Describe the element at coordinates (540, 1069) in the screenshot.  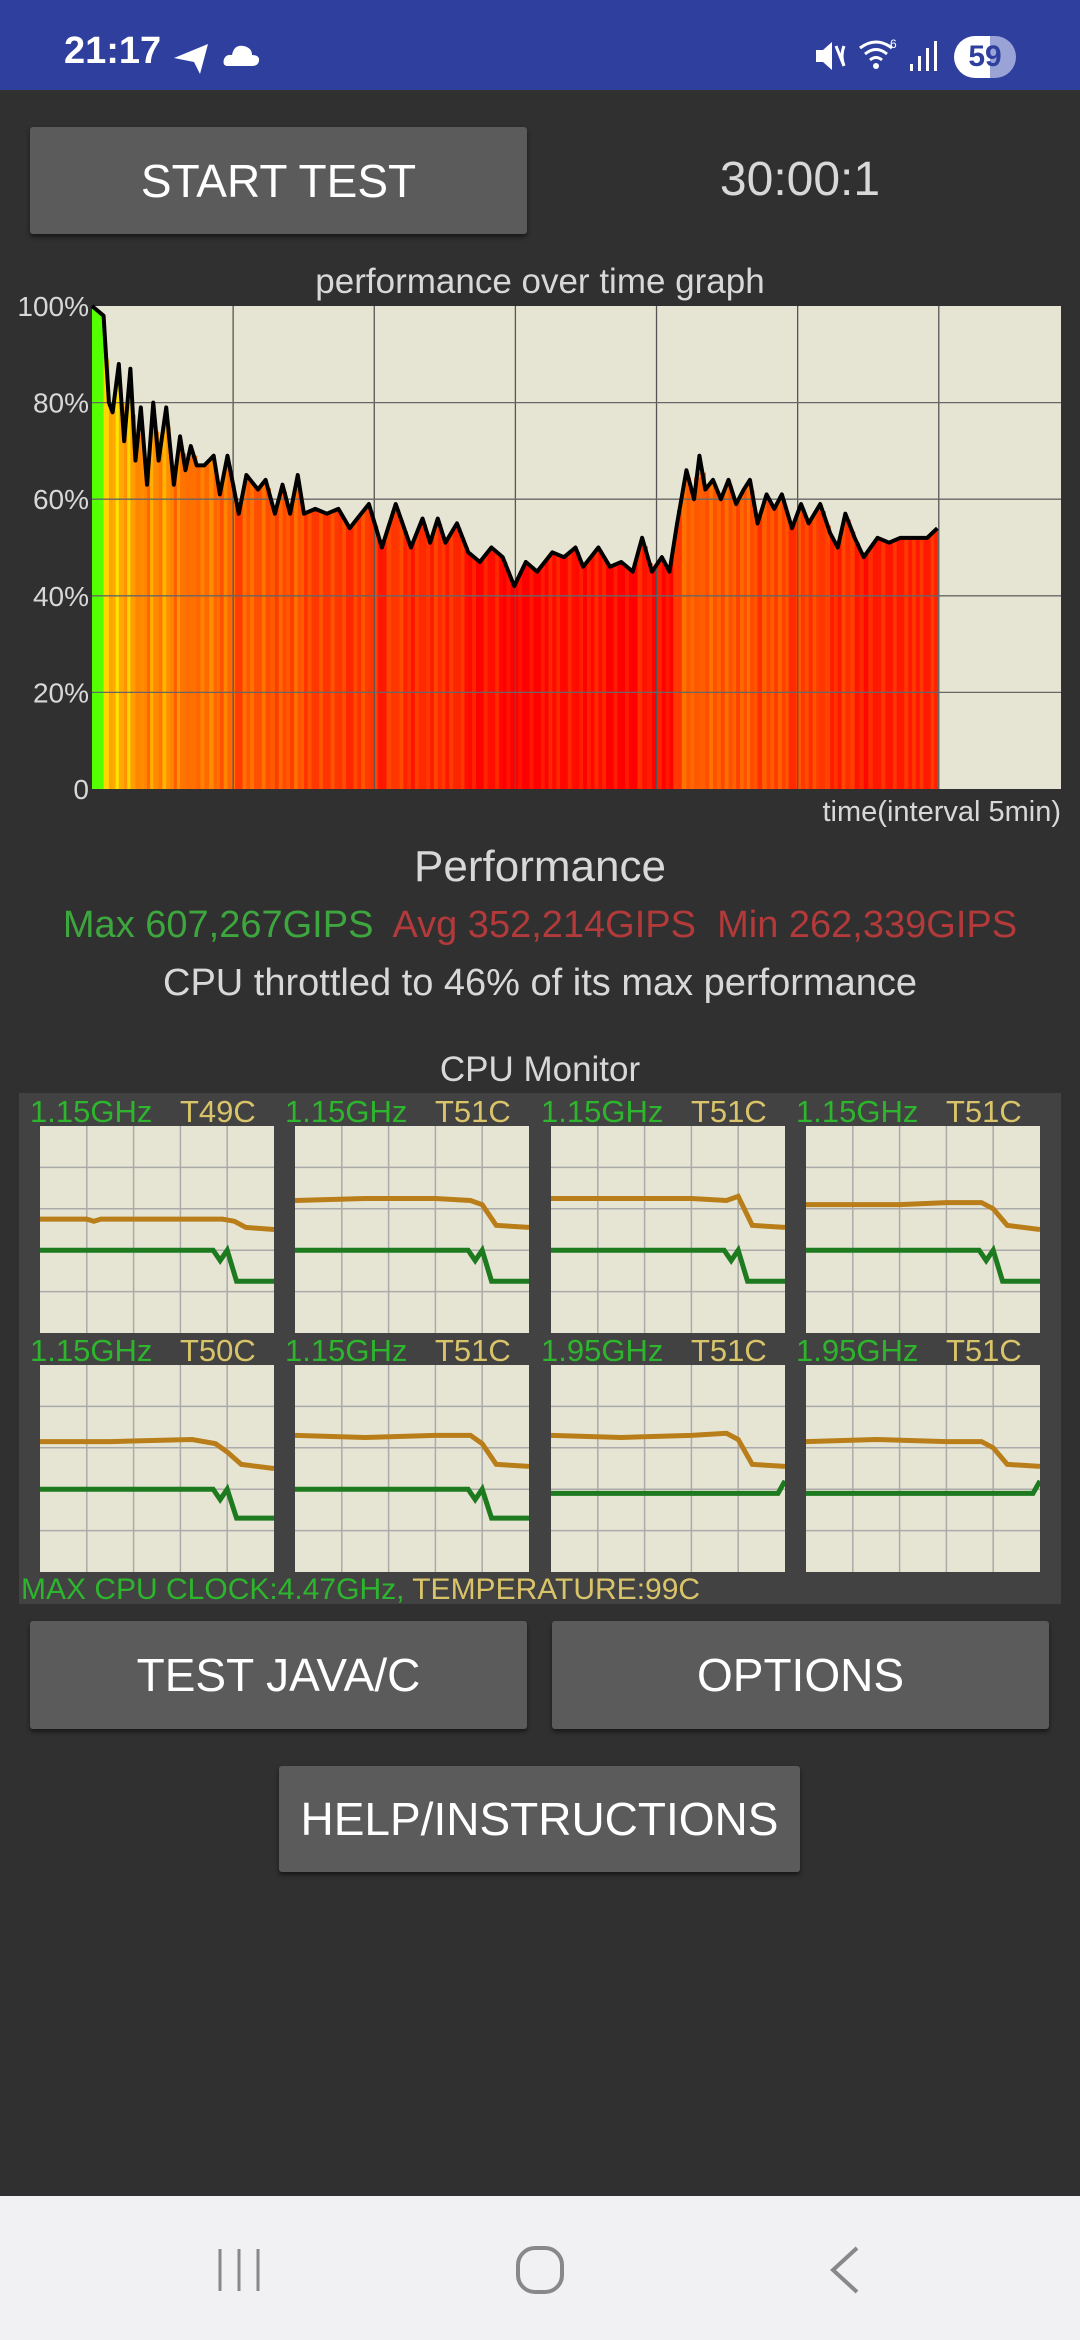
I see `cpu-monitor-title: CPU Monitor` at that location.